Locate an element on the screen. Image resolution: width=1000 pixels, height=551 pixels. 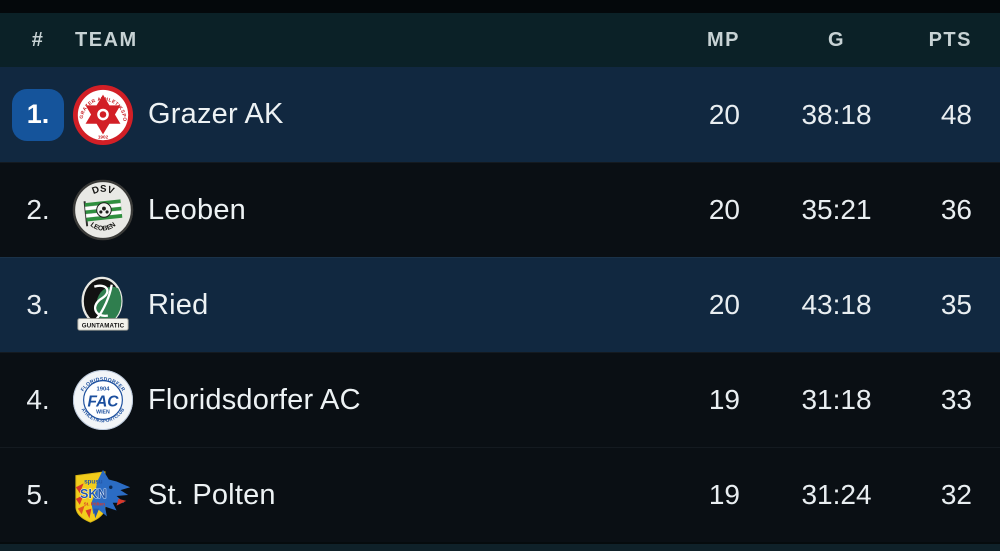
header-pts: PTS is located at coordinates (950, 39).